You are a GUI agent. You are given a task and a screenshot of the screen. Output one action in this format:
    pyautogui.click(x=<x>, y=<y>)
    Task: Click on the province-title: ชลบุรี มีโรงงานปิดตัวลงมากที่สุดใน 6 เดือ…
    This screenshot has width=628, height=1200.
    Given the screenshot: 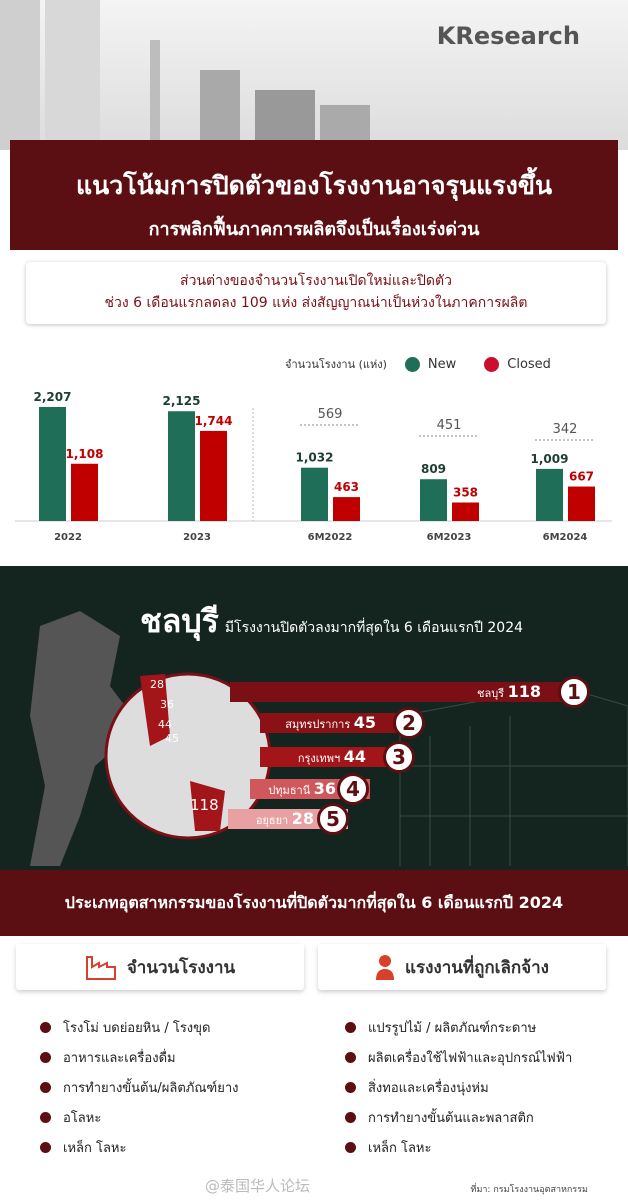 What is the action you would take?
    pyautogui.click(x=331, y=621)
    